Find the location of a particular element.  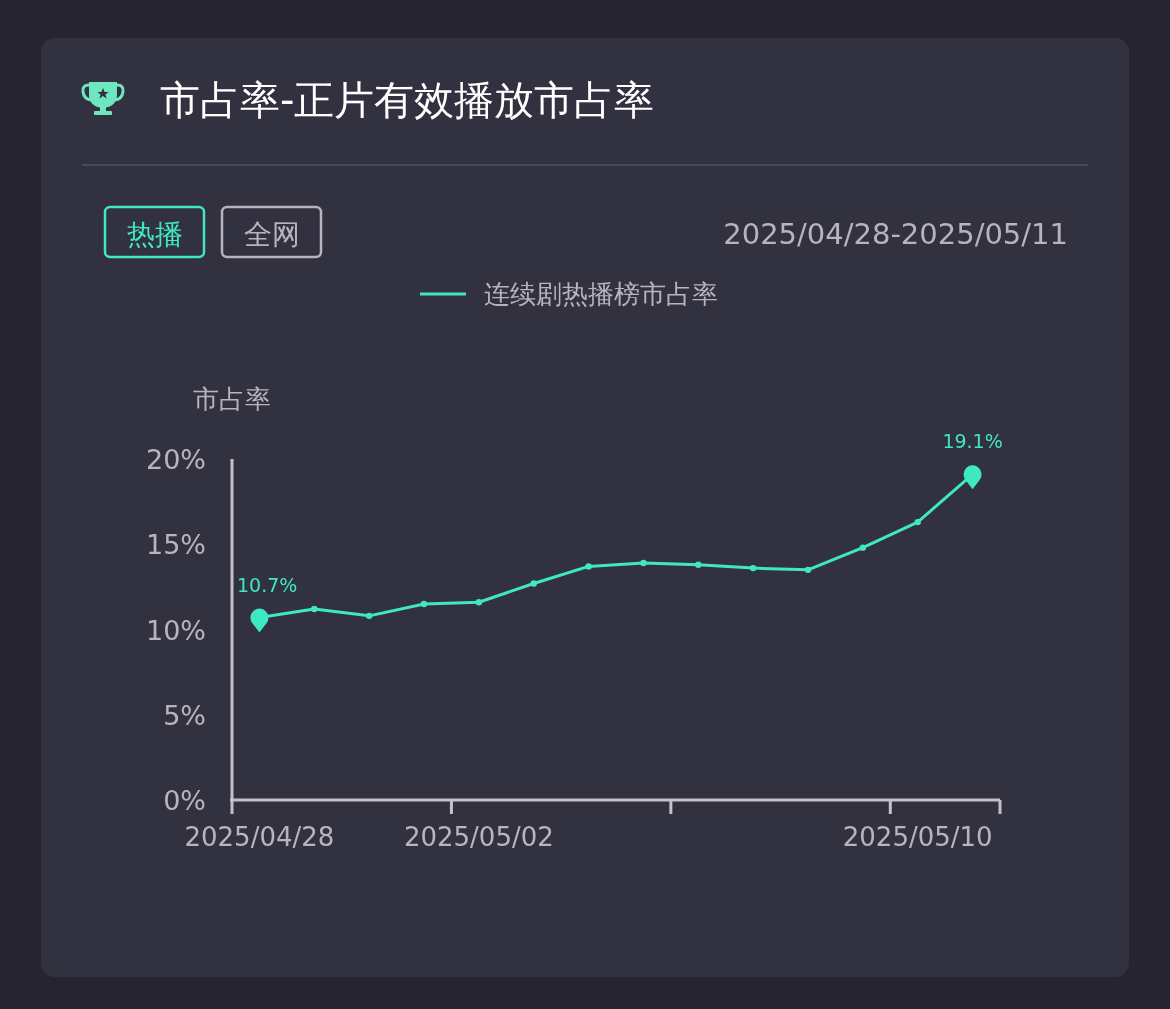

value-label: 10.7% is located at coordinates (267, 584).